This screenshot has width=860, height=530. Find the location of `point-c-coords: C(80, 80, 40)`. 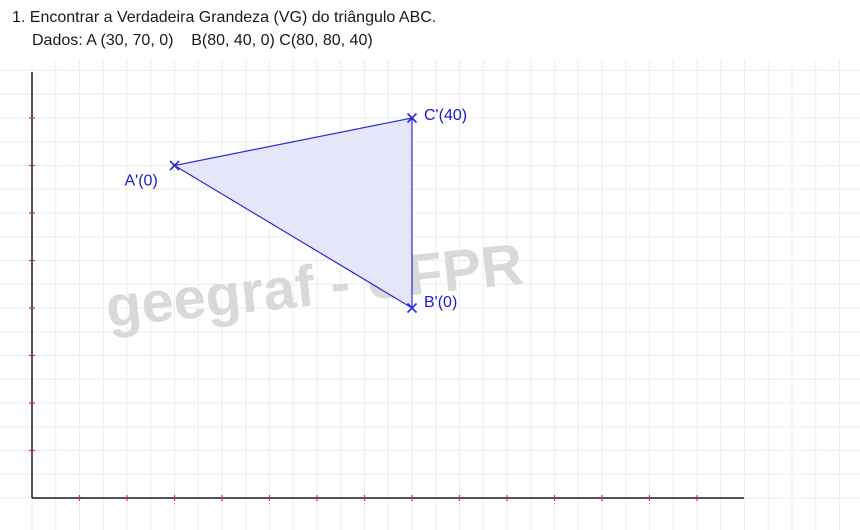

point-c-coords: C(80, 80, 40) is located at coordinates (326, 40).